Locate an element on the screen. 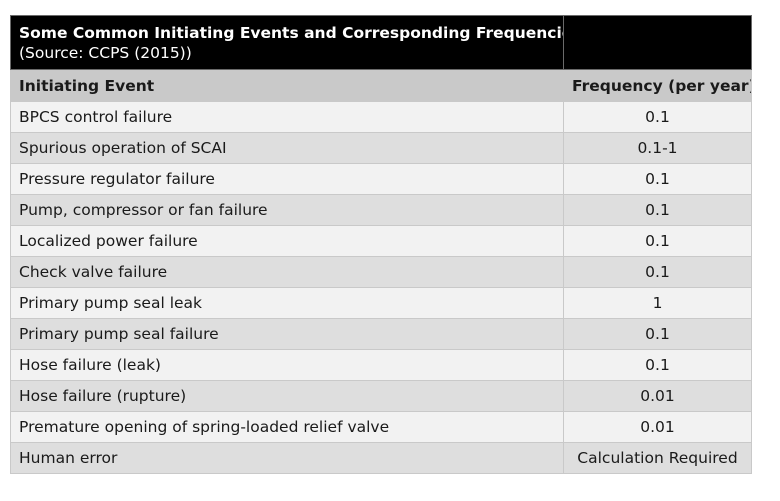  table-row: Primary pump seal failure 0.1 is located at coordinates (381, 334).